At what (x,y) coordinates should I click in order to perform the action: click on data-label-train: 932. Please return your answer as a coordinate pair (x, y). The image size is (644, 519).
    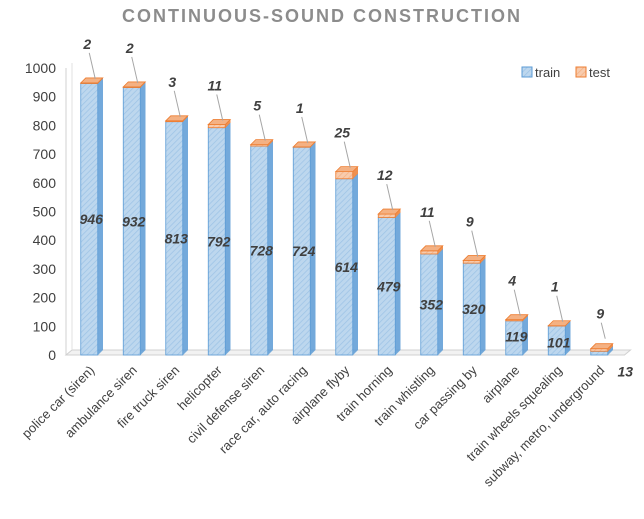
    Looking at the image, I should click on (134, 221).